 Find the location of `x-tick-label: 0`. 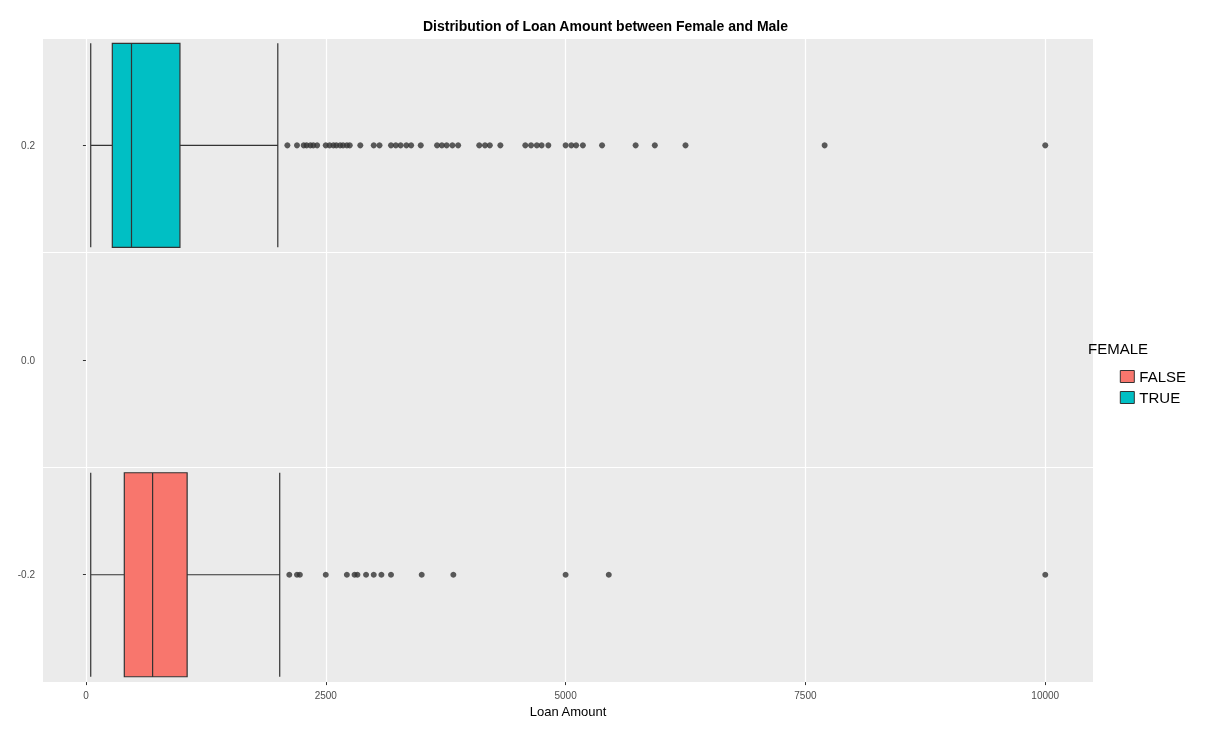

x-tick-label: 0 is located at coordinates (86, 695).